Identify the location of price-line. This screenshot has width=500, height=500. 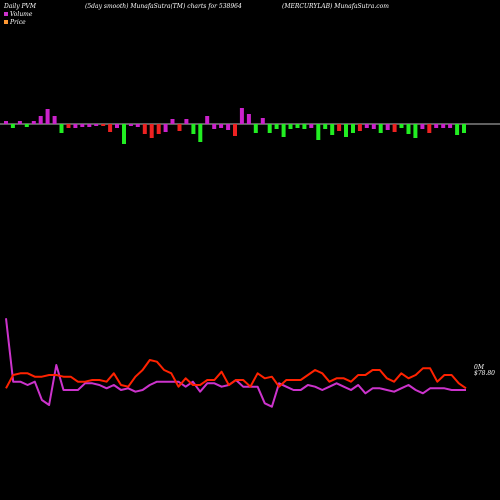
(236, 374).